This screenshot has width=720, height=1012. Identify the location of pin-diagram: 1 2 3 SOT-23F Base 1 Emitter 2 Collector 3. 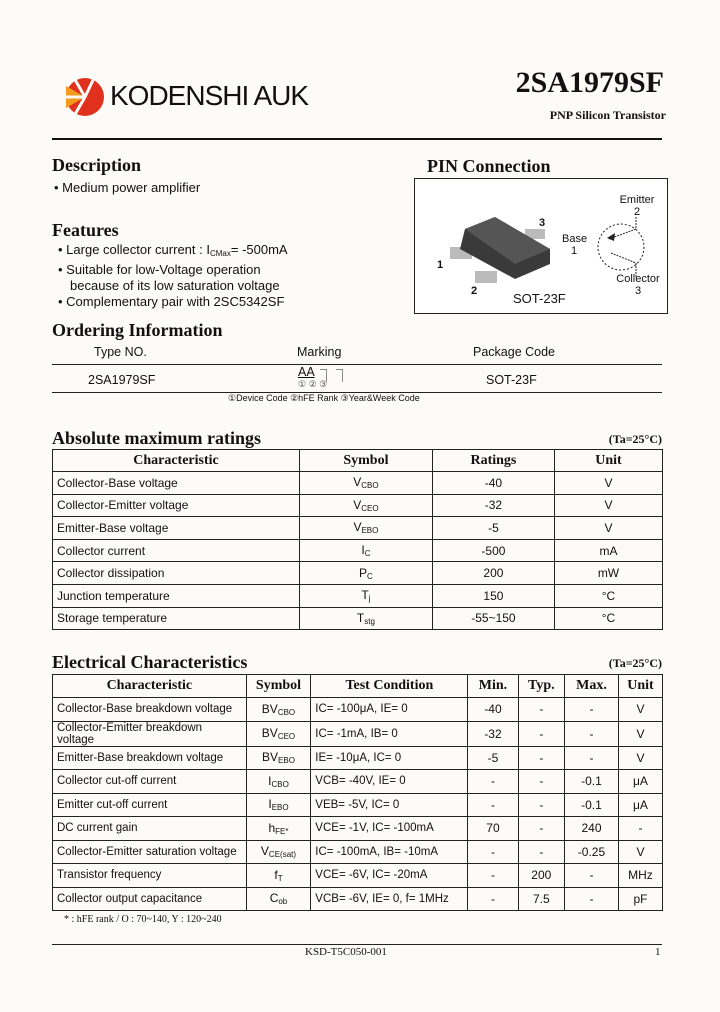
(541, 246).